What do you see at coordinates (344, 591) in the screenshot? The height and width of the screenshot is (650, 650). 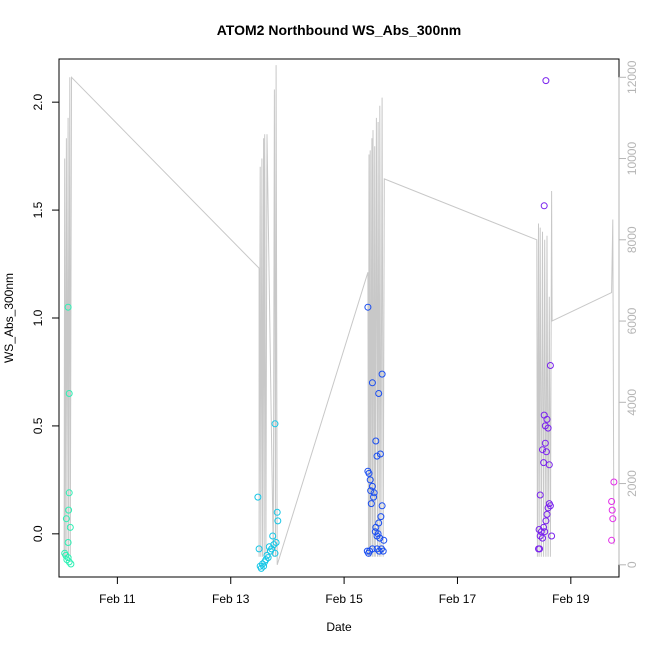 I see `x-axis: Feb 11 Feb 13 Feb 15 Feb 17 Feb 19` at bounding box center [344, 591].